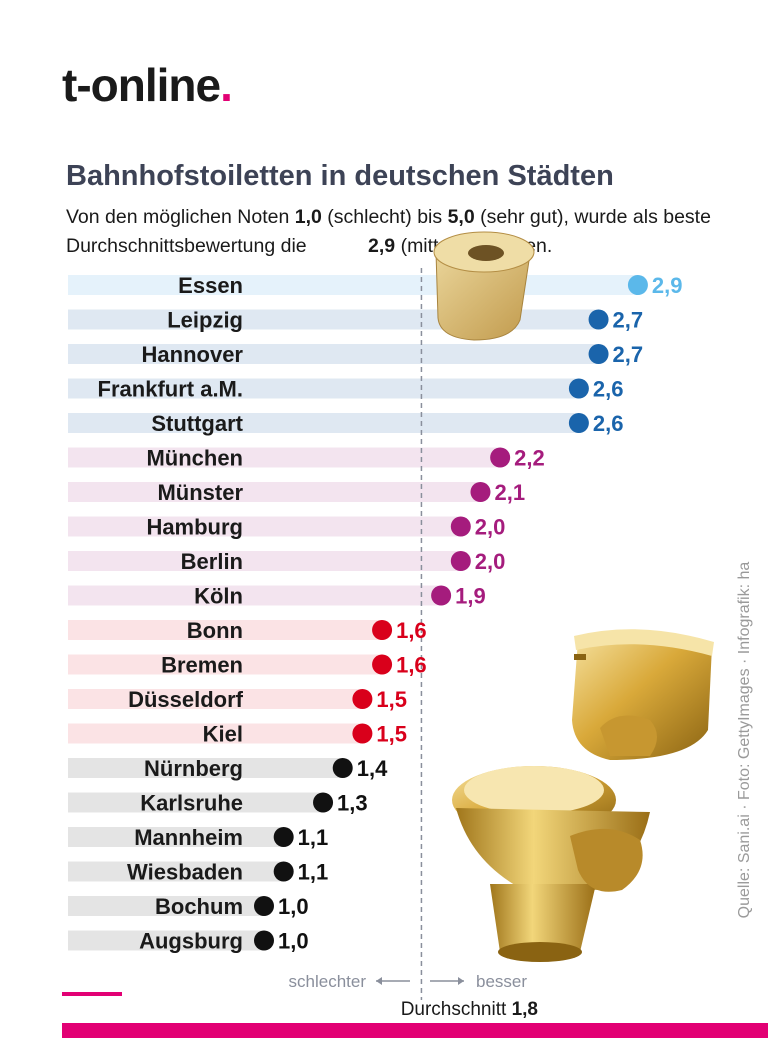  Describe the element at coordinates (193, 354) in the screenshot. I see `city-label: Hannover` at that location.